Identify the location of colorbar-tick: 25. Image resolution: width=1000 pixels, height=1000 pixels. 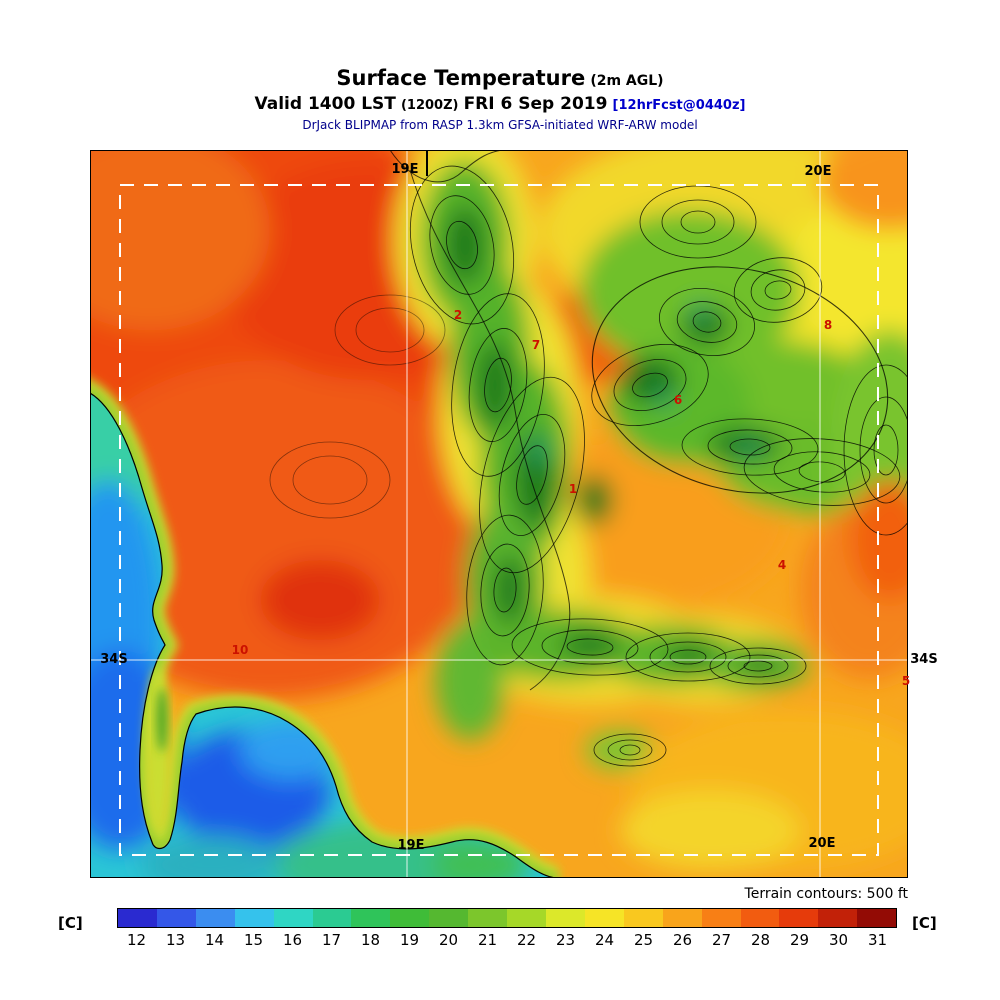
(643, 940).